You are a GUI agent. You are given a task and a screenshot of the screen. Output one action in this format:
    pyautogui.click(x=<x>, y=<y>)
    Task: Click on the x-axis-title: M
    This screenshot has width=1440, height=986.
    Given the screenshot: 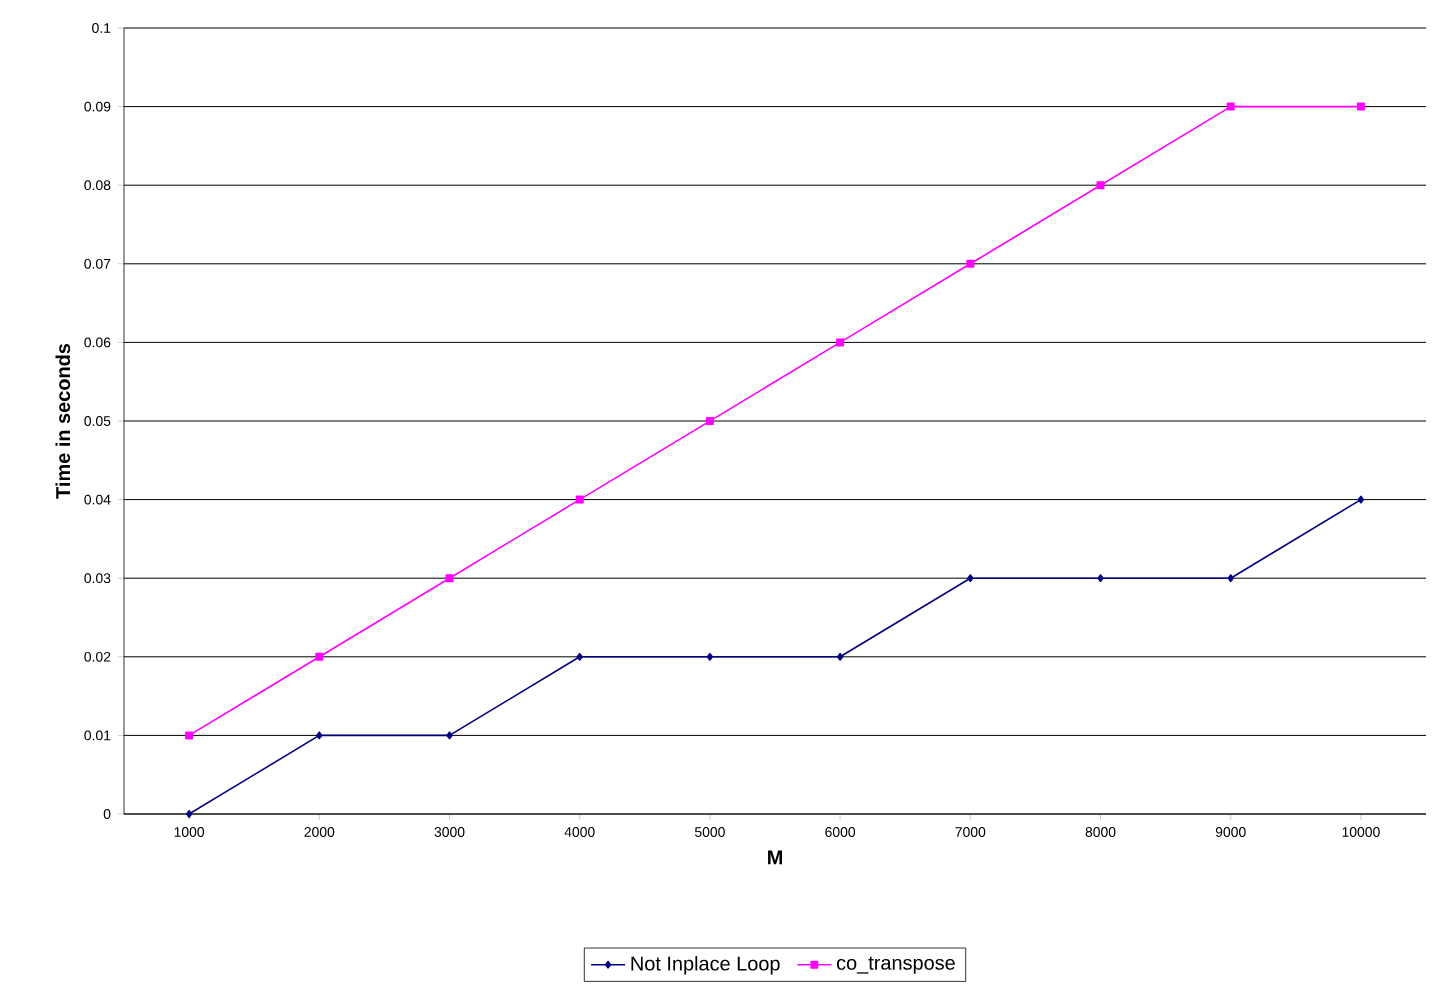 What is the action you would take?
    pyautogui.click(x=775, y=857)
    